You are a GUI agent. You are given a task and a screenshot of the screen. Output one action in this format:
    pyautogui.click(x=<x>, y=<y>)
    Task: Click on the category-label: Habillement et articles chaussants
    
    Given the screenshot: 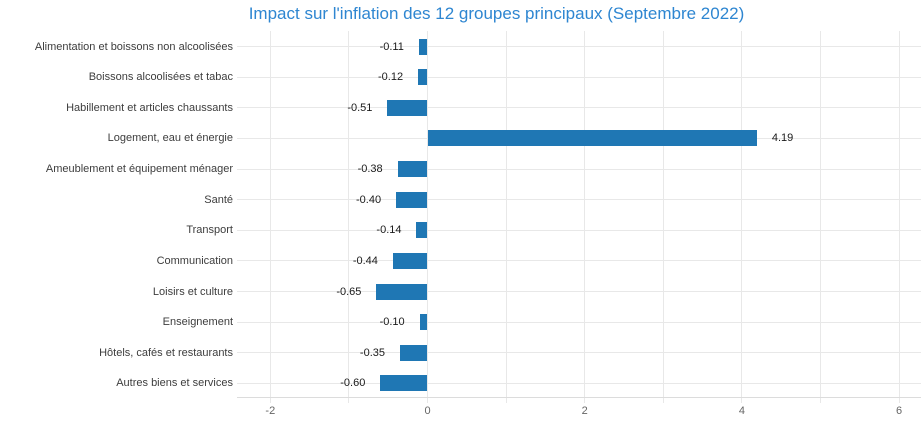 What is the action you would take?
    pyautogui.click(x=149, y=107)
    